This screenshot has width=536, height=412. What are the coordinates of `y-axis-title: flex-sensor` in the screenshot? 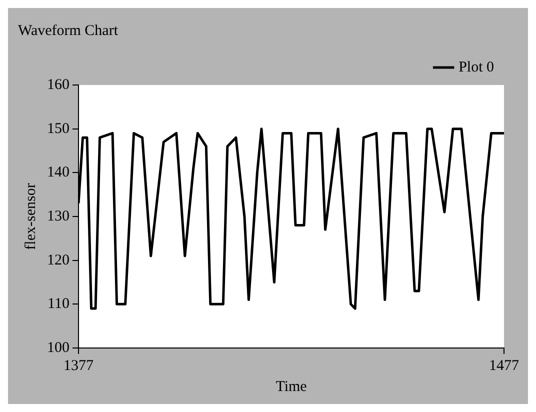 It's located at (30, 216).